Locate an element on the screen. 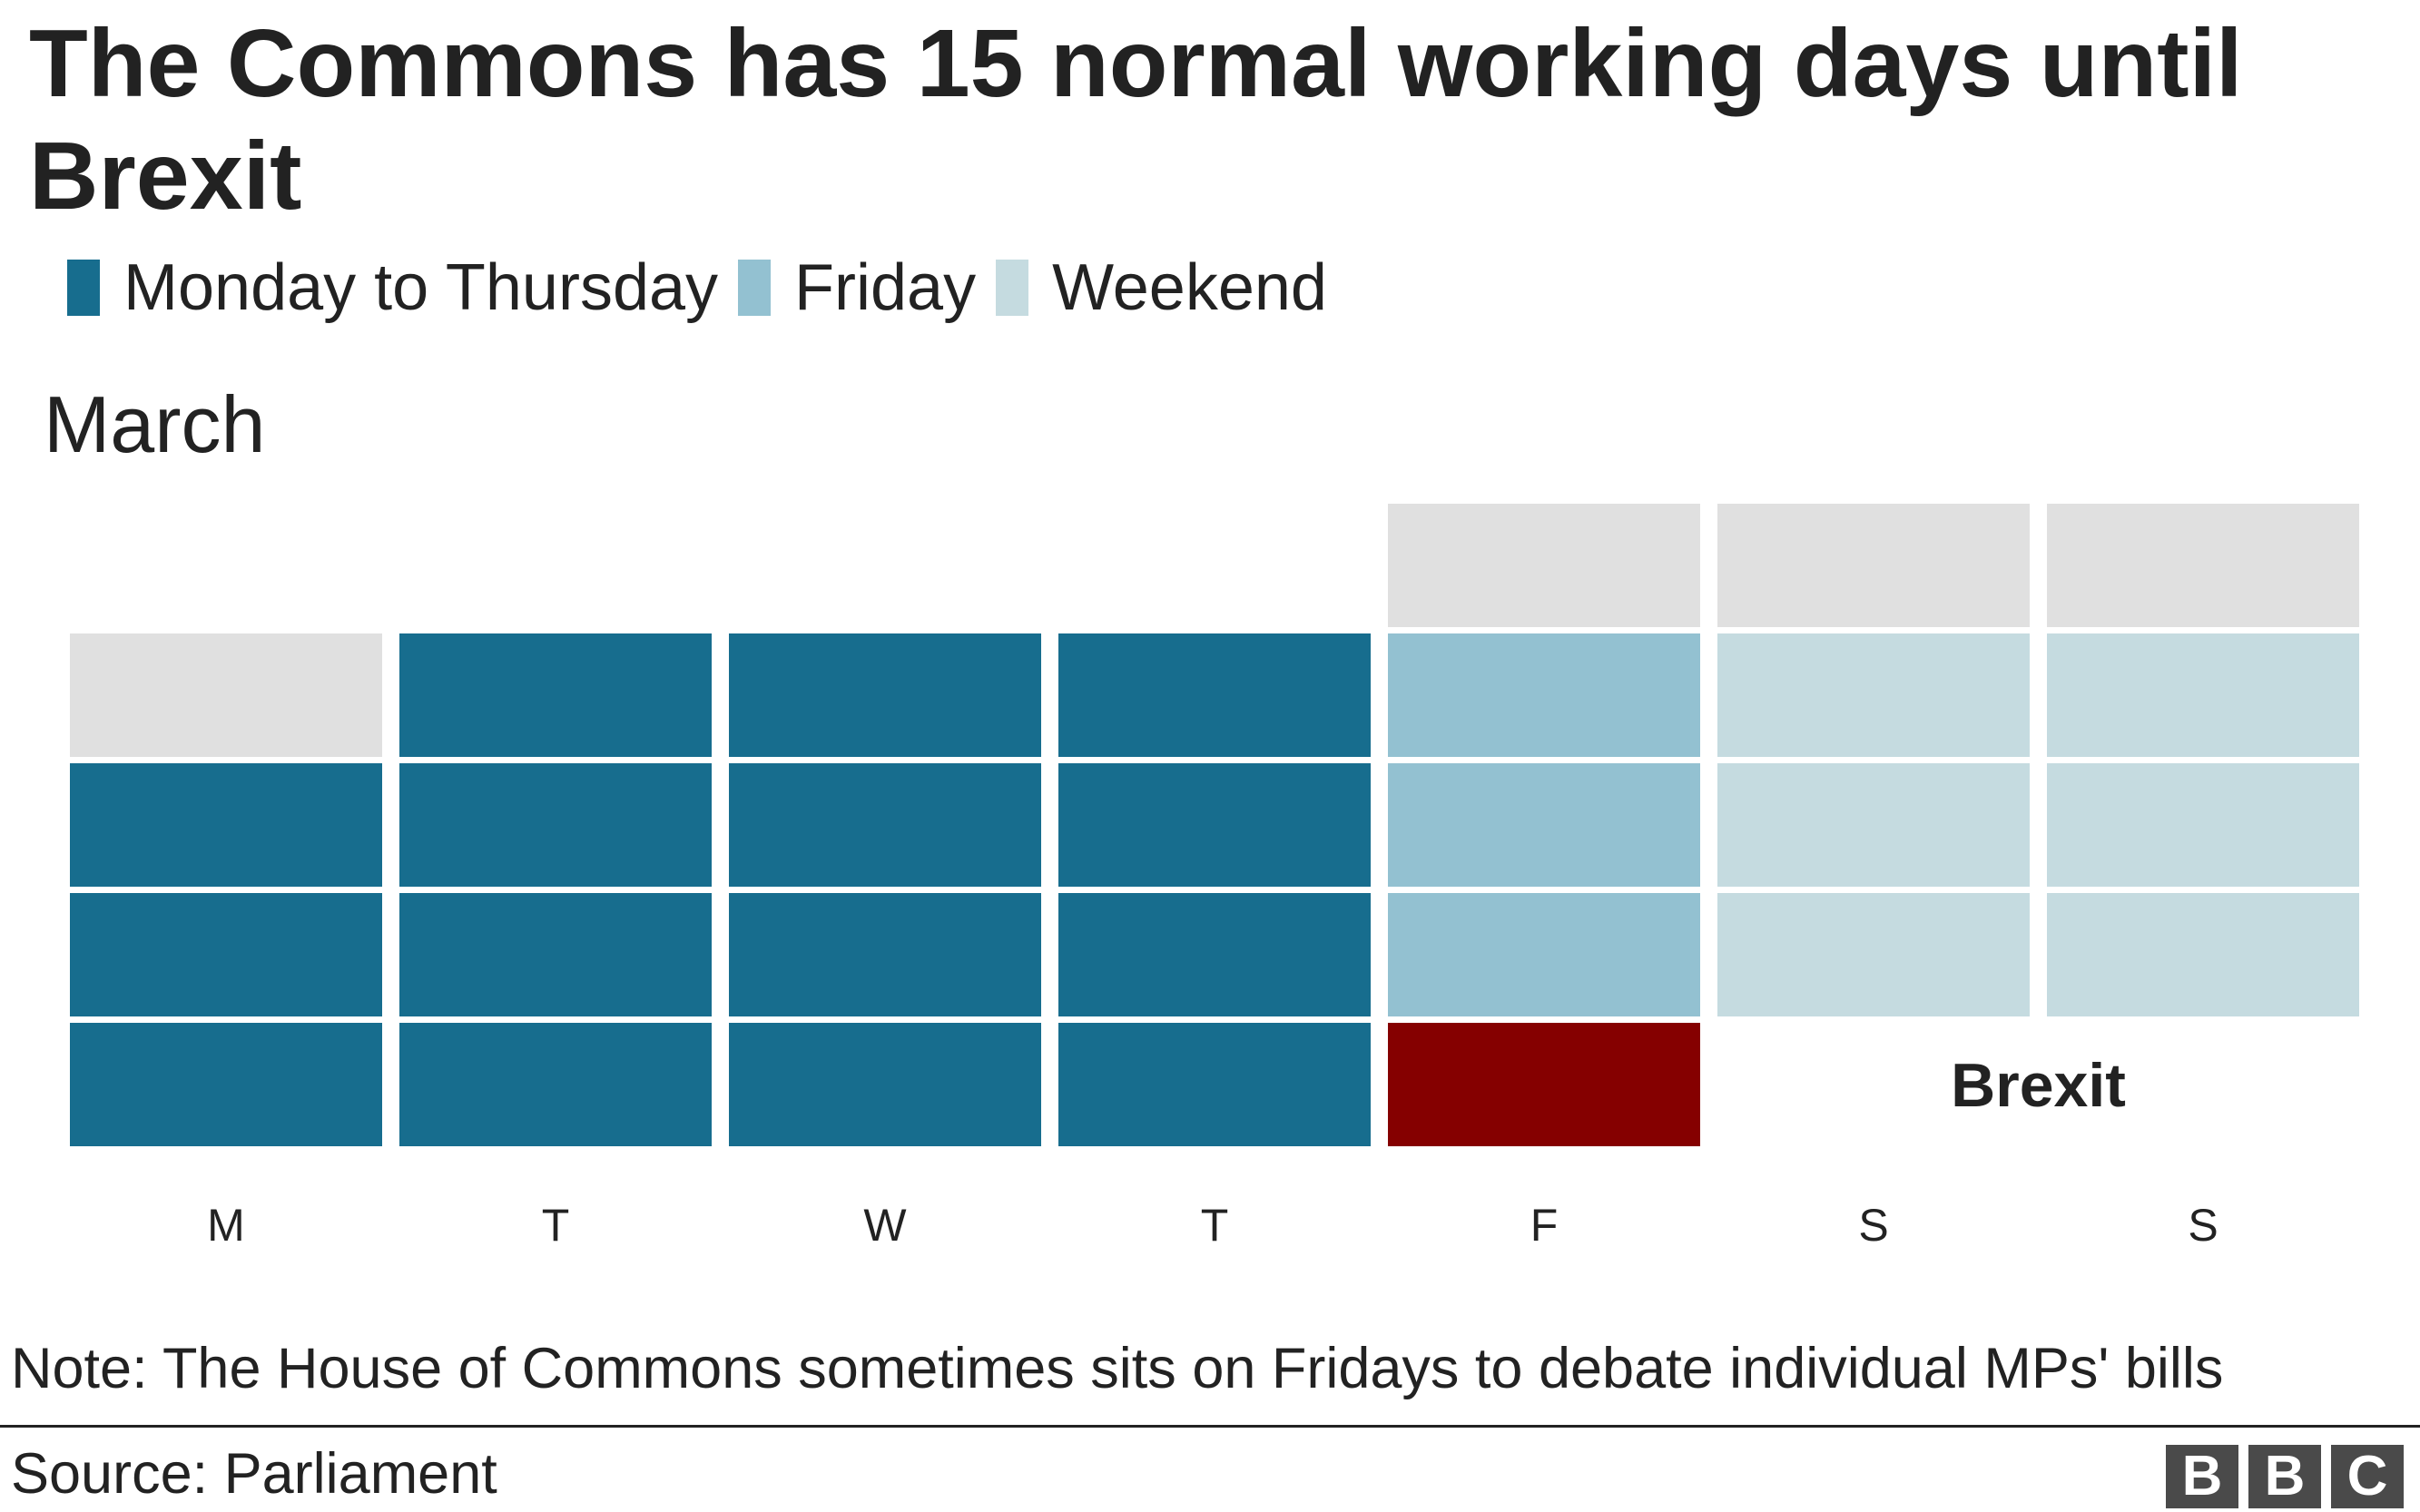 This screenshot has height=1512, width=2420. weekday-label: F is located at coordinates (1545, 1225).